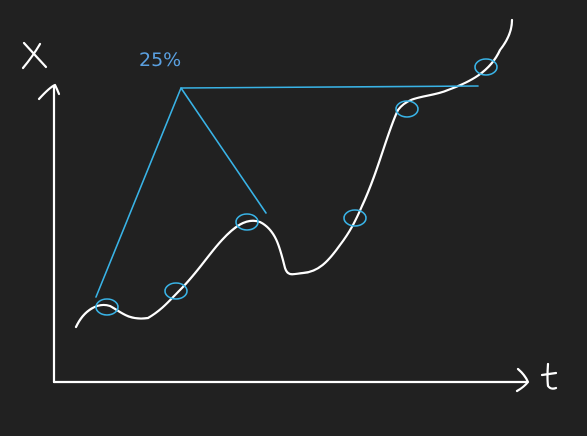 Image resolution: width=587 pixels, height=436 pixels. Describe the element at coordinates (329, 87) in the screenshot. I see `annotation-line-horizontal` at that location.